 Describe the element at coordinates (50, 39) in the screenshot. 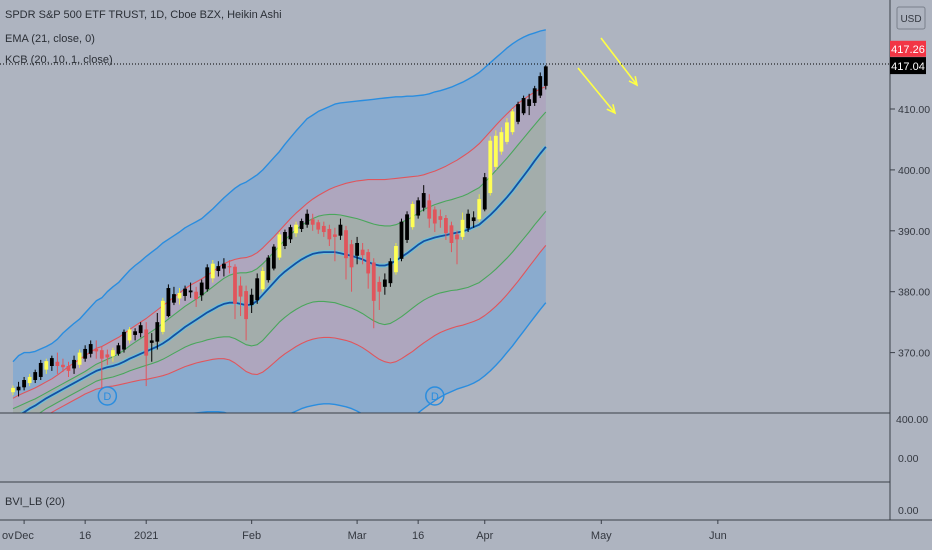

I see `legend-ema: EMA (21, close, 0)` at that location.